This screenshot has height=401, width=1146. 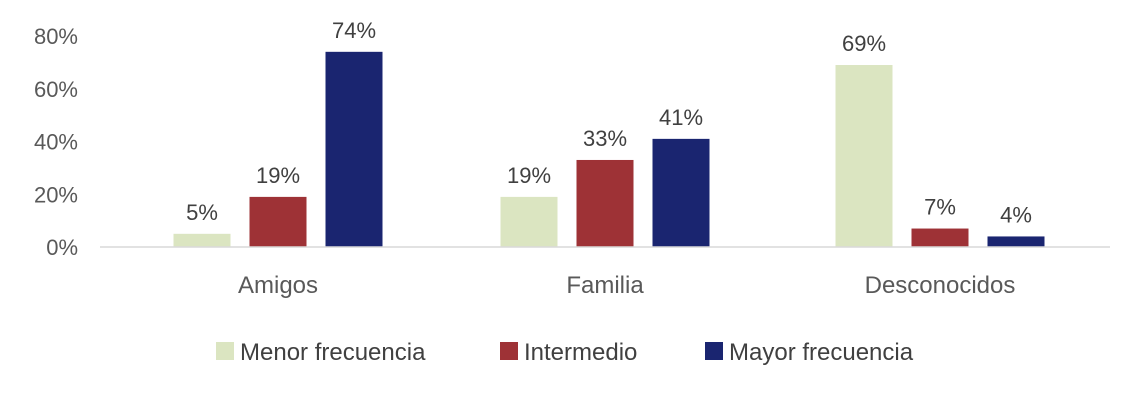 What do you see at coordinates (202, 240) in the screenshot?
I see `bar-amigos-menor-frecuencia` at bounding box center [202, 240].